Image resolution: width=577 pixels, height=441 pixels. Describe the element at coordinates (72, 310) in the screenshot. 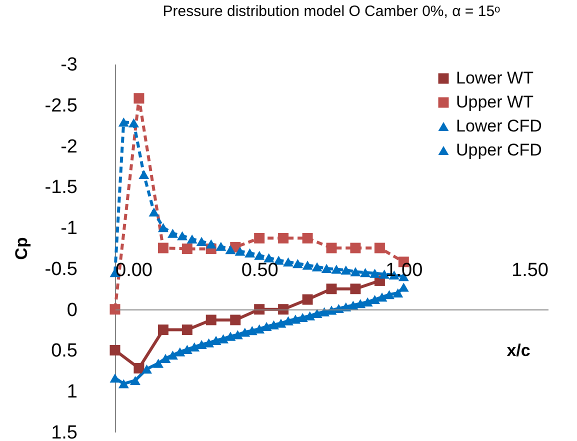

I see `y-tick-label: 0` at that location.